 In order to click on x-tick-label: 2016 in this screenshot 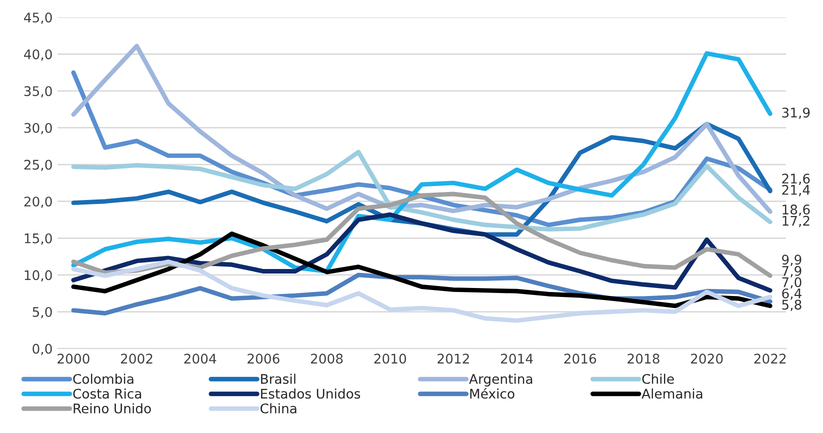, I will do `click(580, 359)`.